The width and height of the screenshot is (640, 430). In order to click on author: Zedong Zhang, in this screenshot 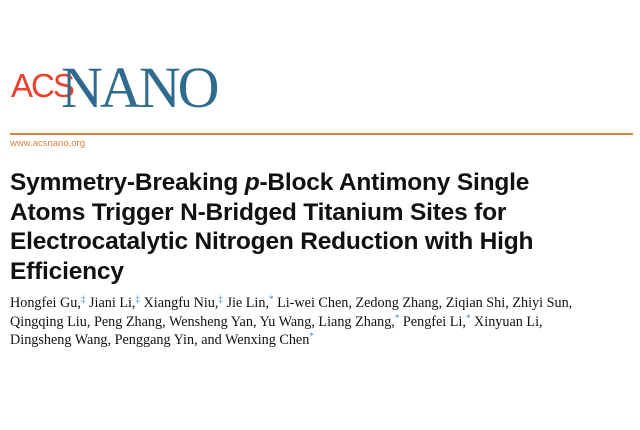, I will do `click(398, 303)`.